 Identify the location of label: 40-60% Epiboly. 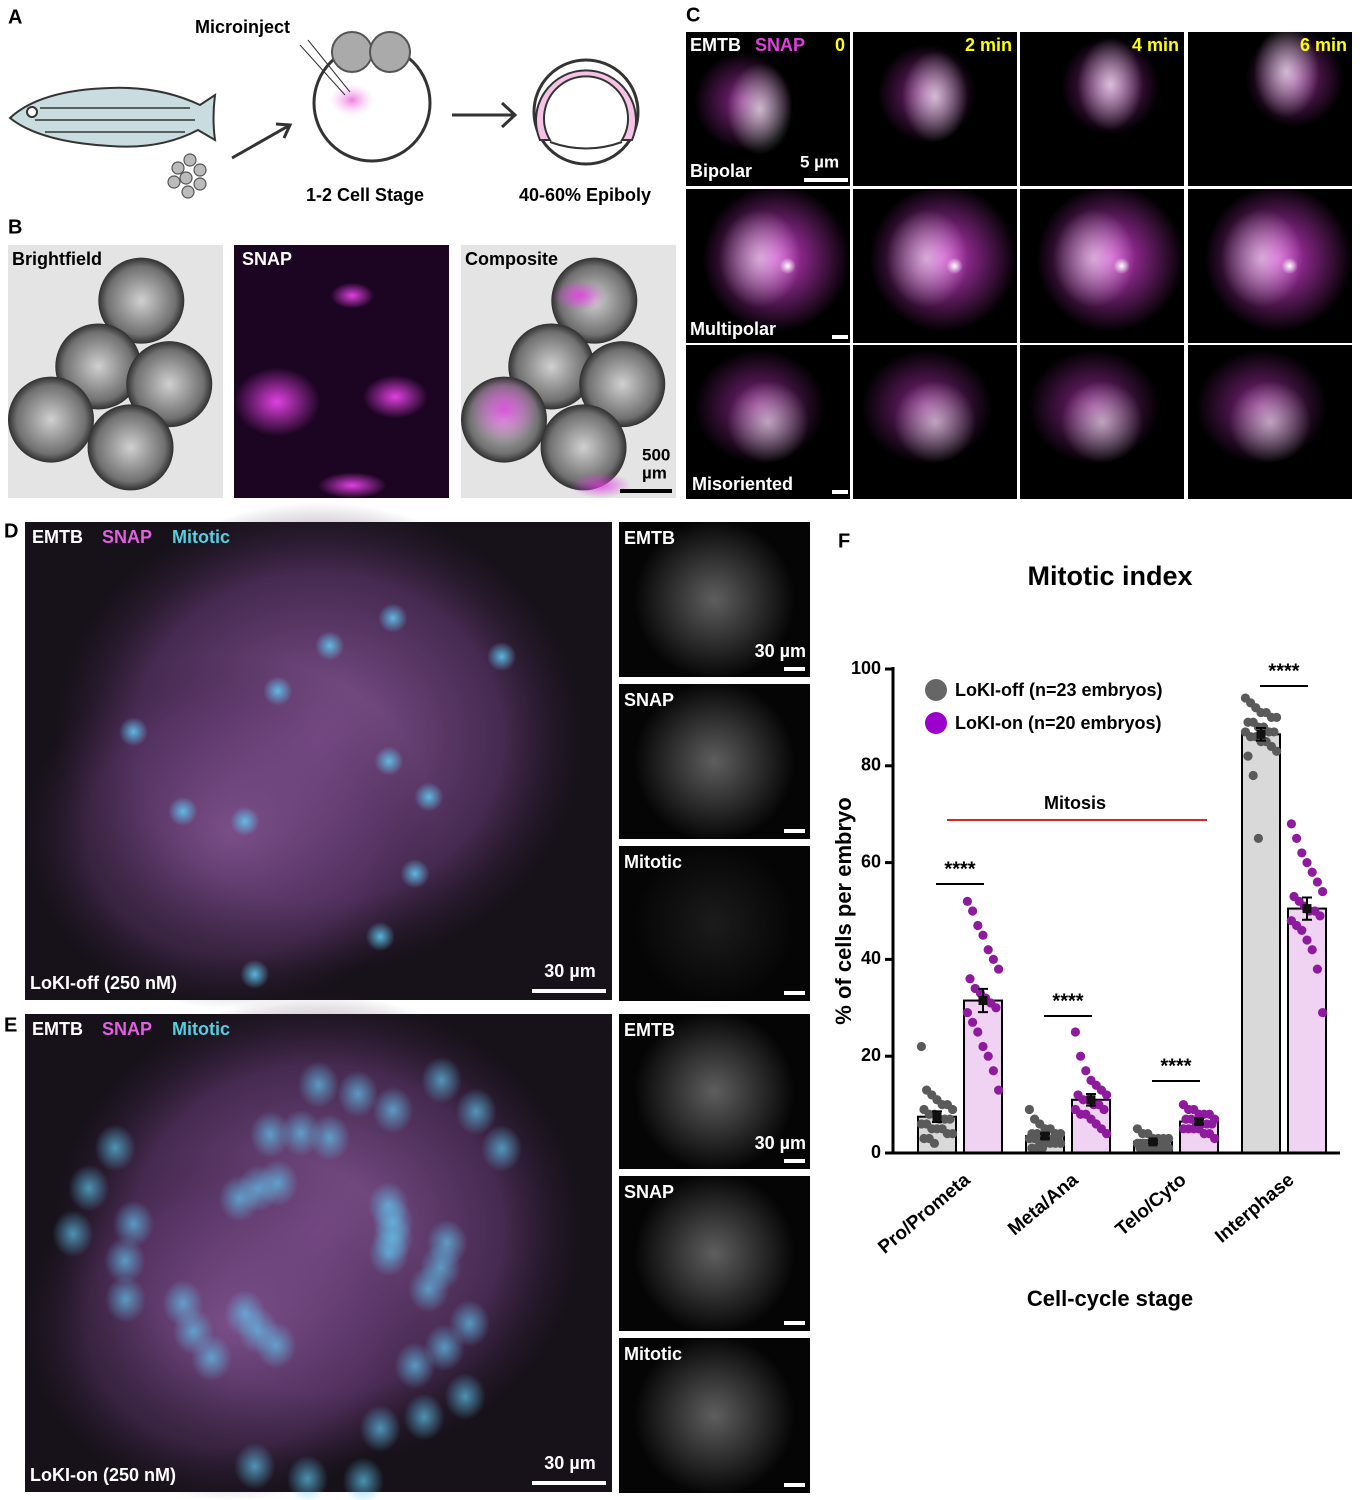
(585, 195).